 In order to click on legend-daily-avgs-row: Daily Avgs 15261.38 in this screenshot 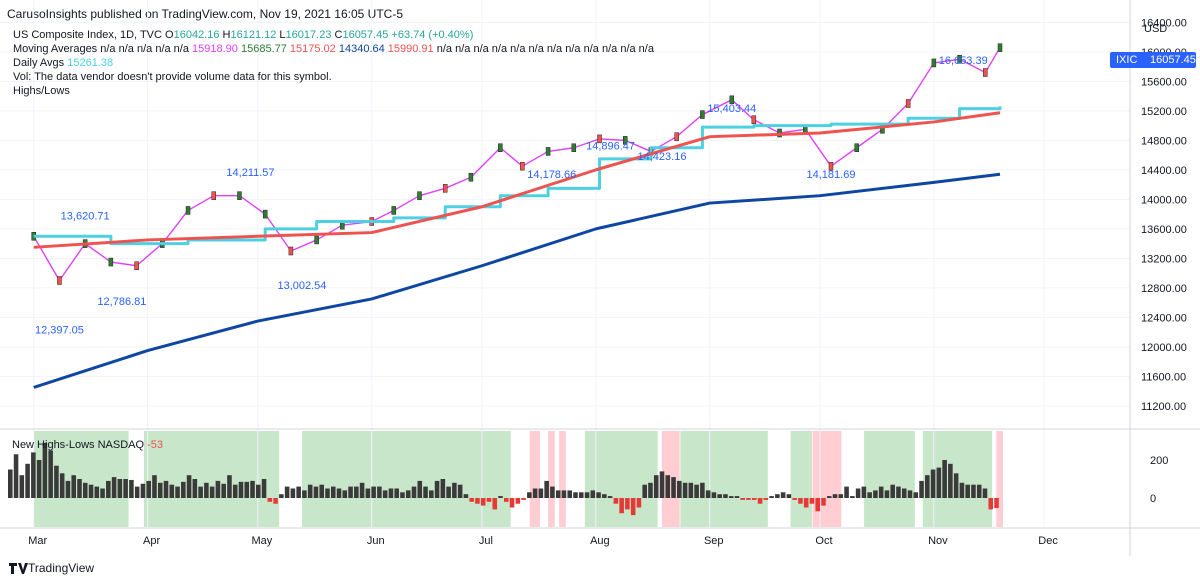, I will do `click(63, 63)`.